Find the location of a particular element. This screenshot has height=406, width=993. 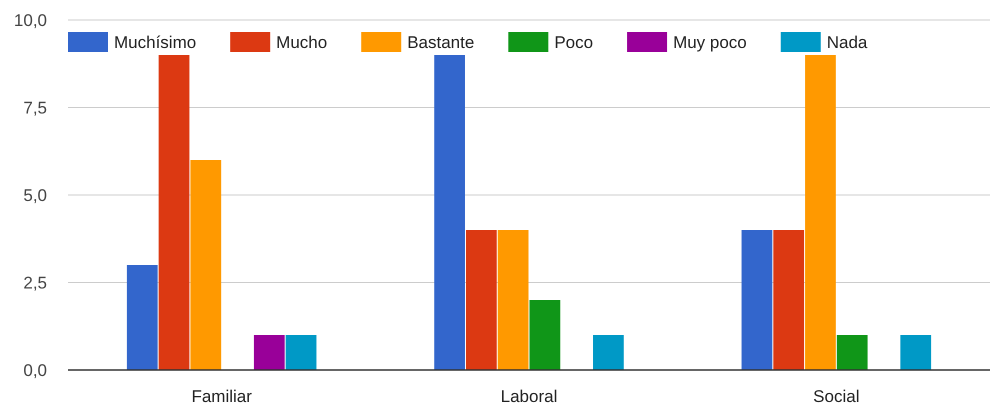

x-tick-label: Social is located at coordinates (836, 396).